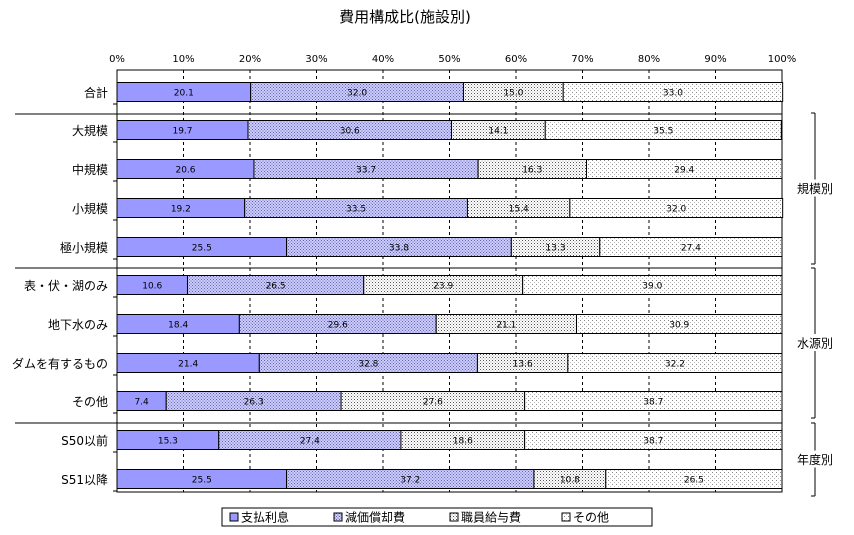 The height and width of the screenshot is (535, 854). What do you see at coordinates (316, 59) in the screenshot?
I see `x-tick-label: 30%` at bounding box center [316, 59].